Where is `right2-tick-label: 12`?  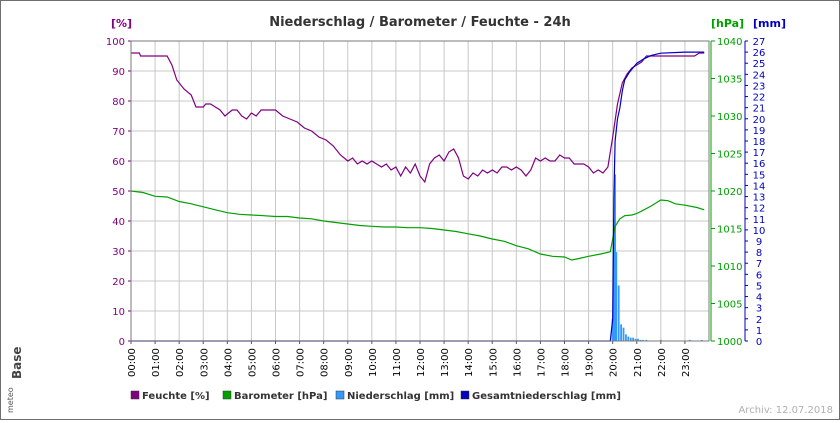
right2-tick-label: 12 is located at coordinates (759, 209).